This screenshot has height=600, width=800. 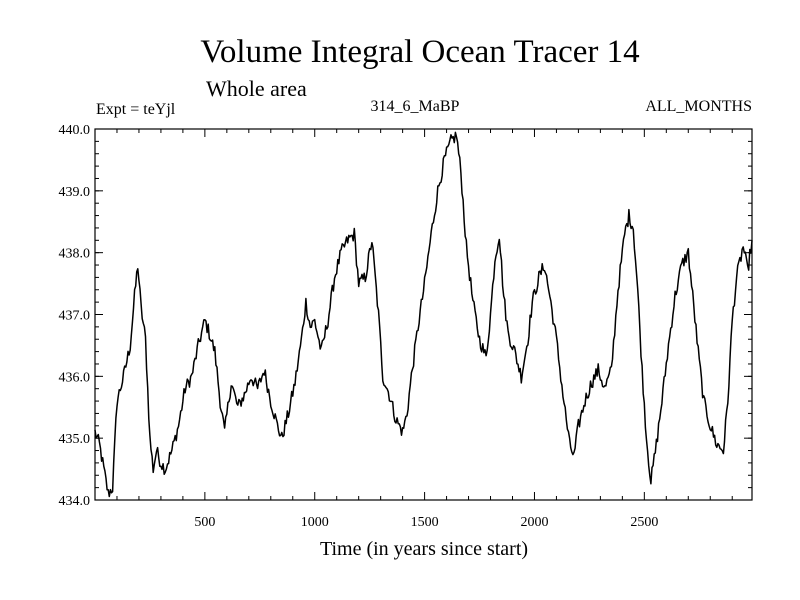 I want to click on expt-label: Expt = teYjl, so click(x=136, y=109).